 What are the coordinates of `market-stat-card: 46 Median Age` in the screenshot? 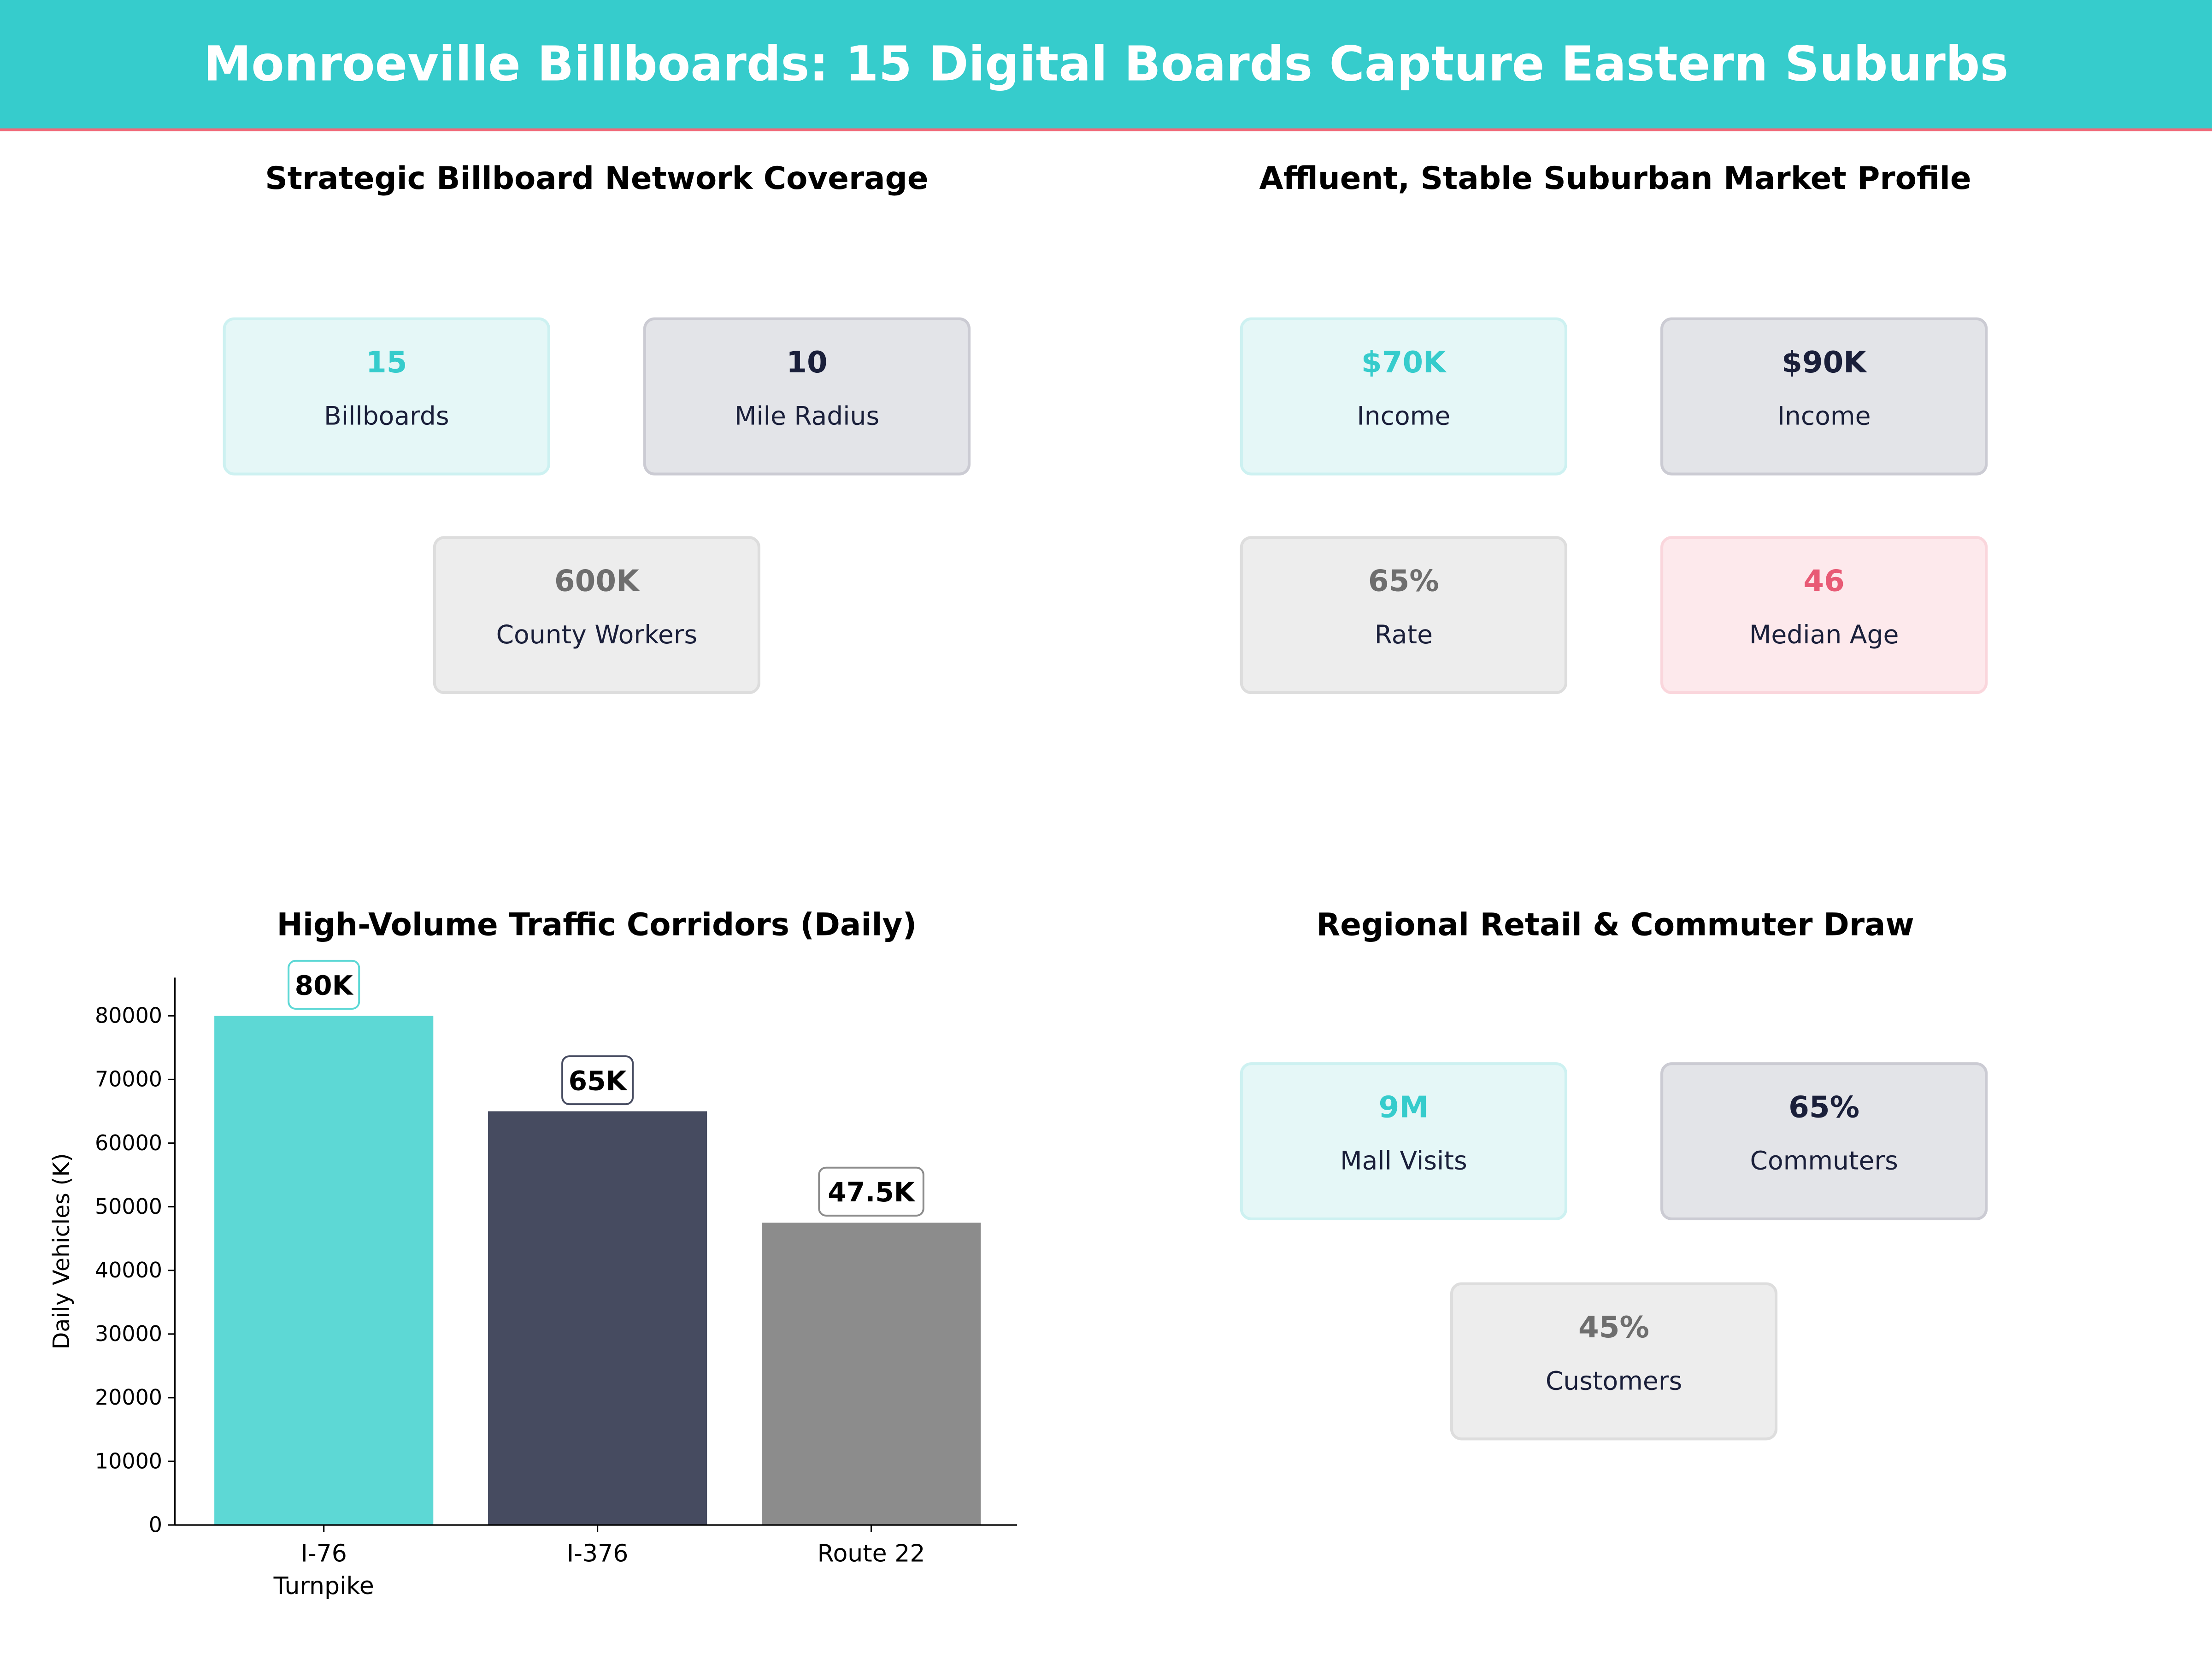 It's located at (1824, 615).